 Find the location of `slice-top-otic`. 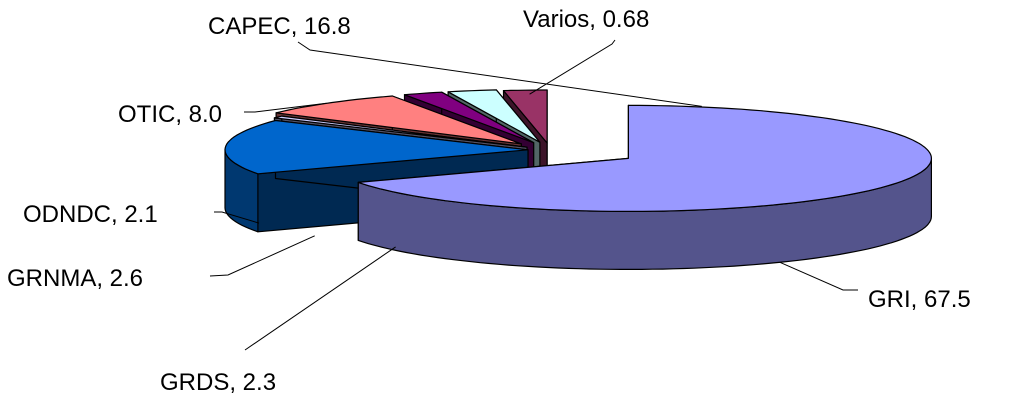

slice-top-otic is located at coordinates (398, 120).